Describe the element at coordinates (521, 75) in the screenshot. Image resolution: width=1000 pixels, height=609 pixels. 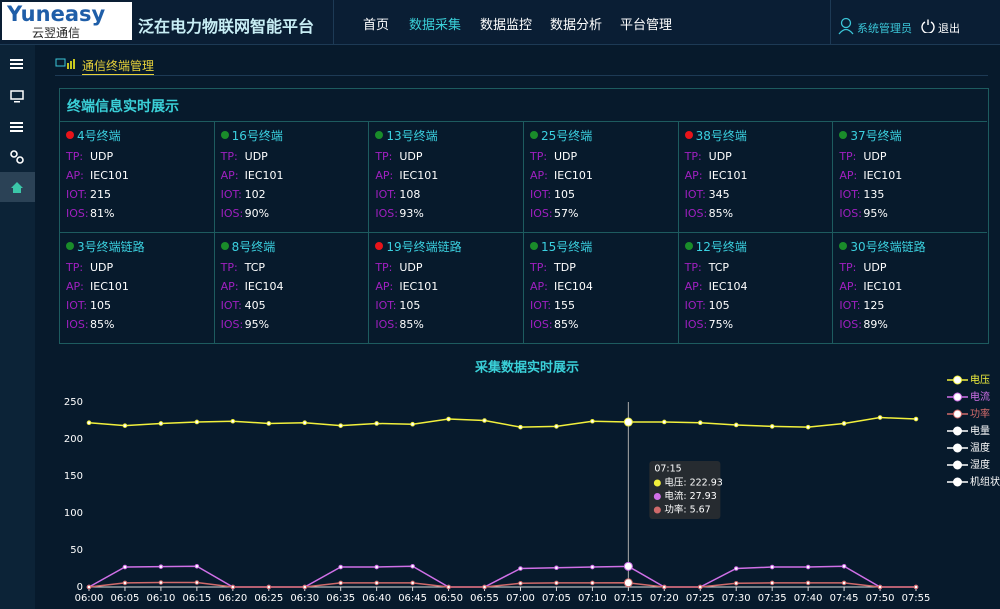
I see `divider` at that location.